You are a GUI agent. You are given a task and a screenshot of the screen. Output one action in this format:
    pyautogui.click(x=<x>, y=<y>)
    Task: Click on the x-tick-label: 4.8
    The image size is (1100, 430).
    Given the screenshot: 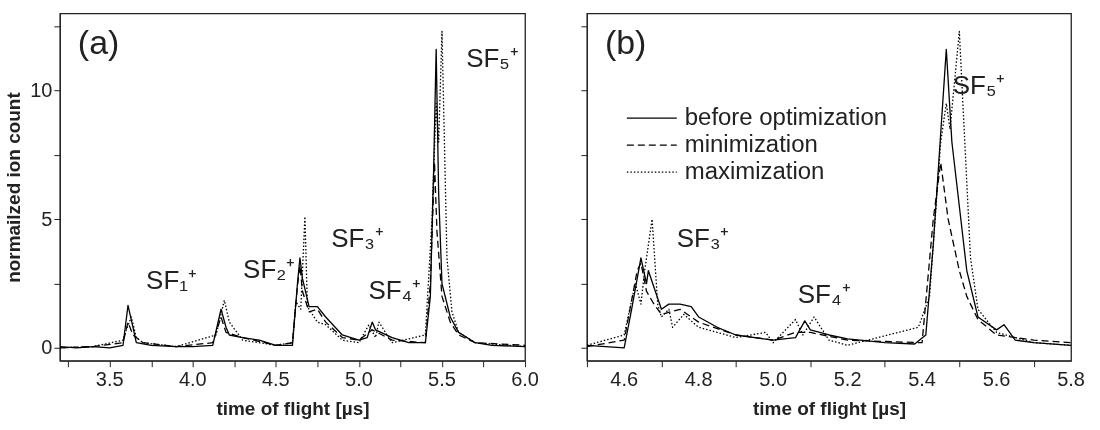 What is the action you would take?
    pyautogui.click(x=698, y=378)
    